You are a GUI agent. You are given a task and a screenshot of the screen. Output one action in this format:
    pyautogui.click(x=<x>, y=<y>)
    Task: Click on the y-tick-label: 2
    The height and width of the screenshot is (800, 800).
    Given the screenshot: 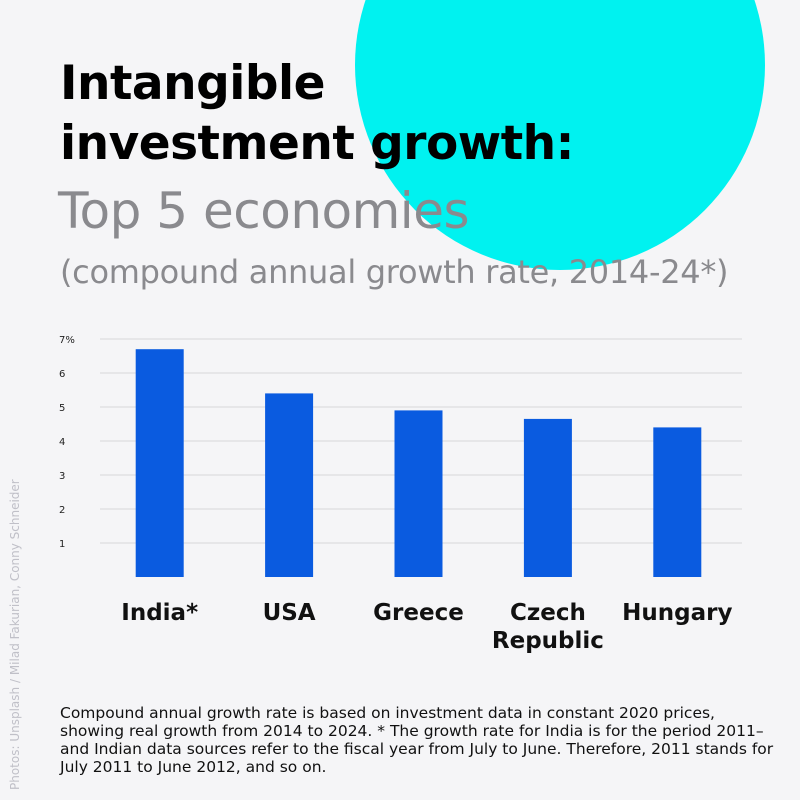 What is the action you would take?
    pyautogui.click(x=62, y=510)
    